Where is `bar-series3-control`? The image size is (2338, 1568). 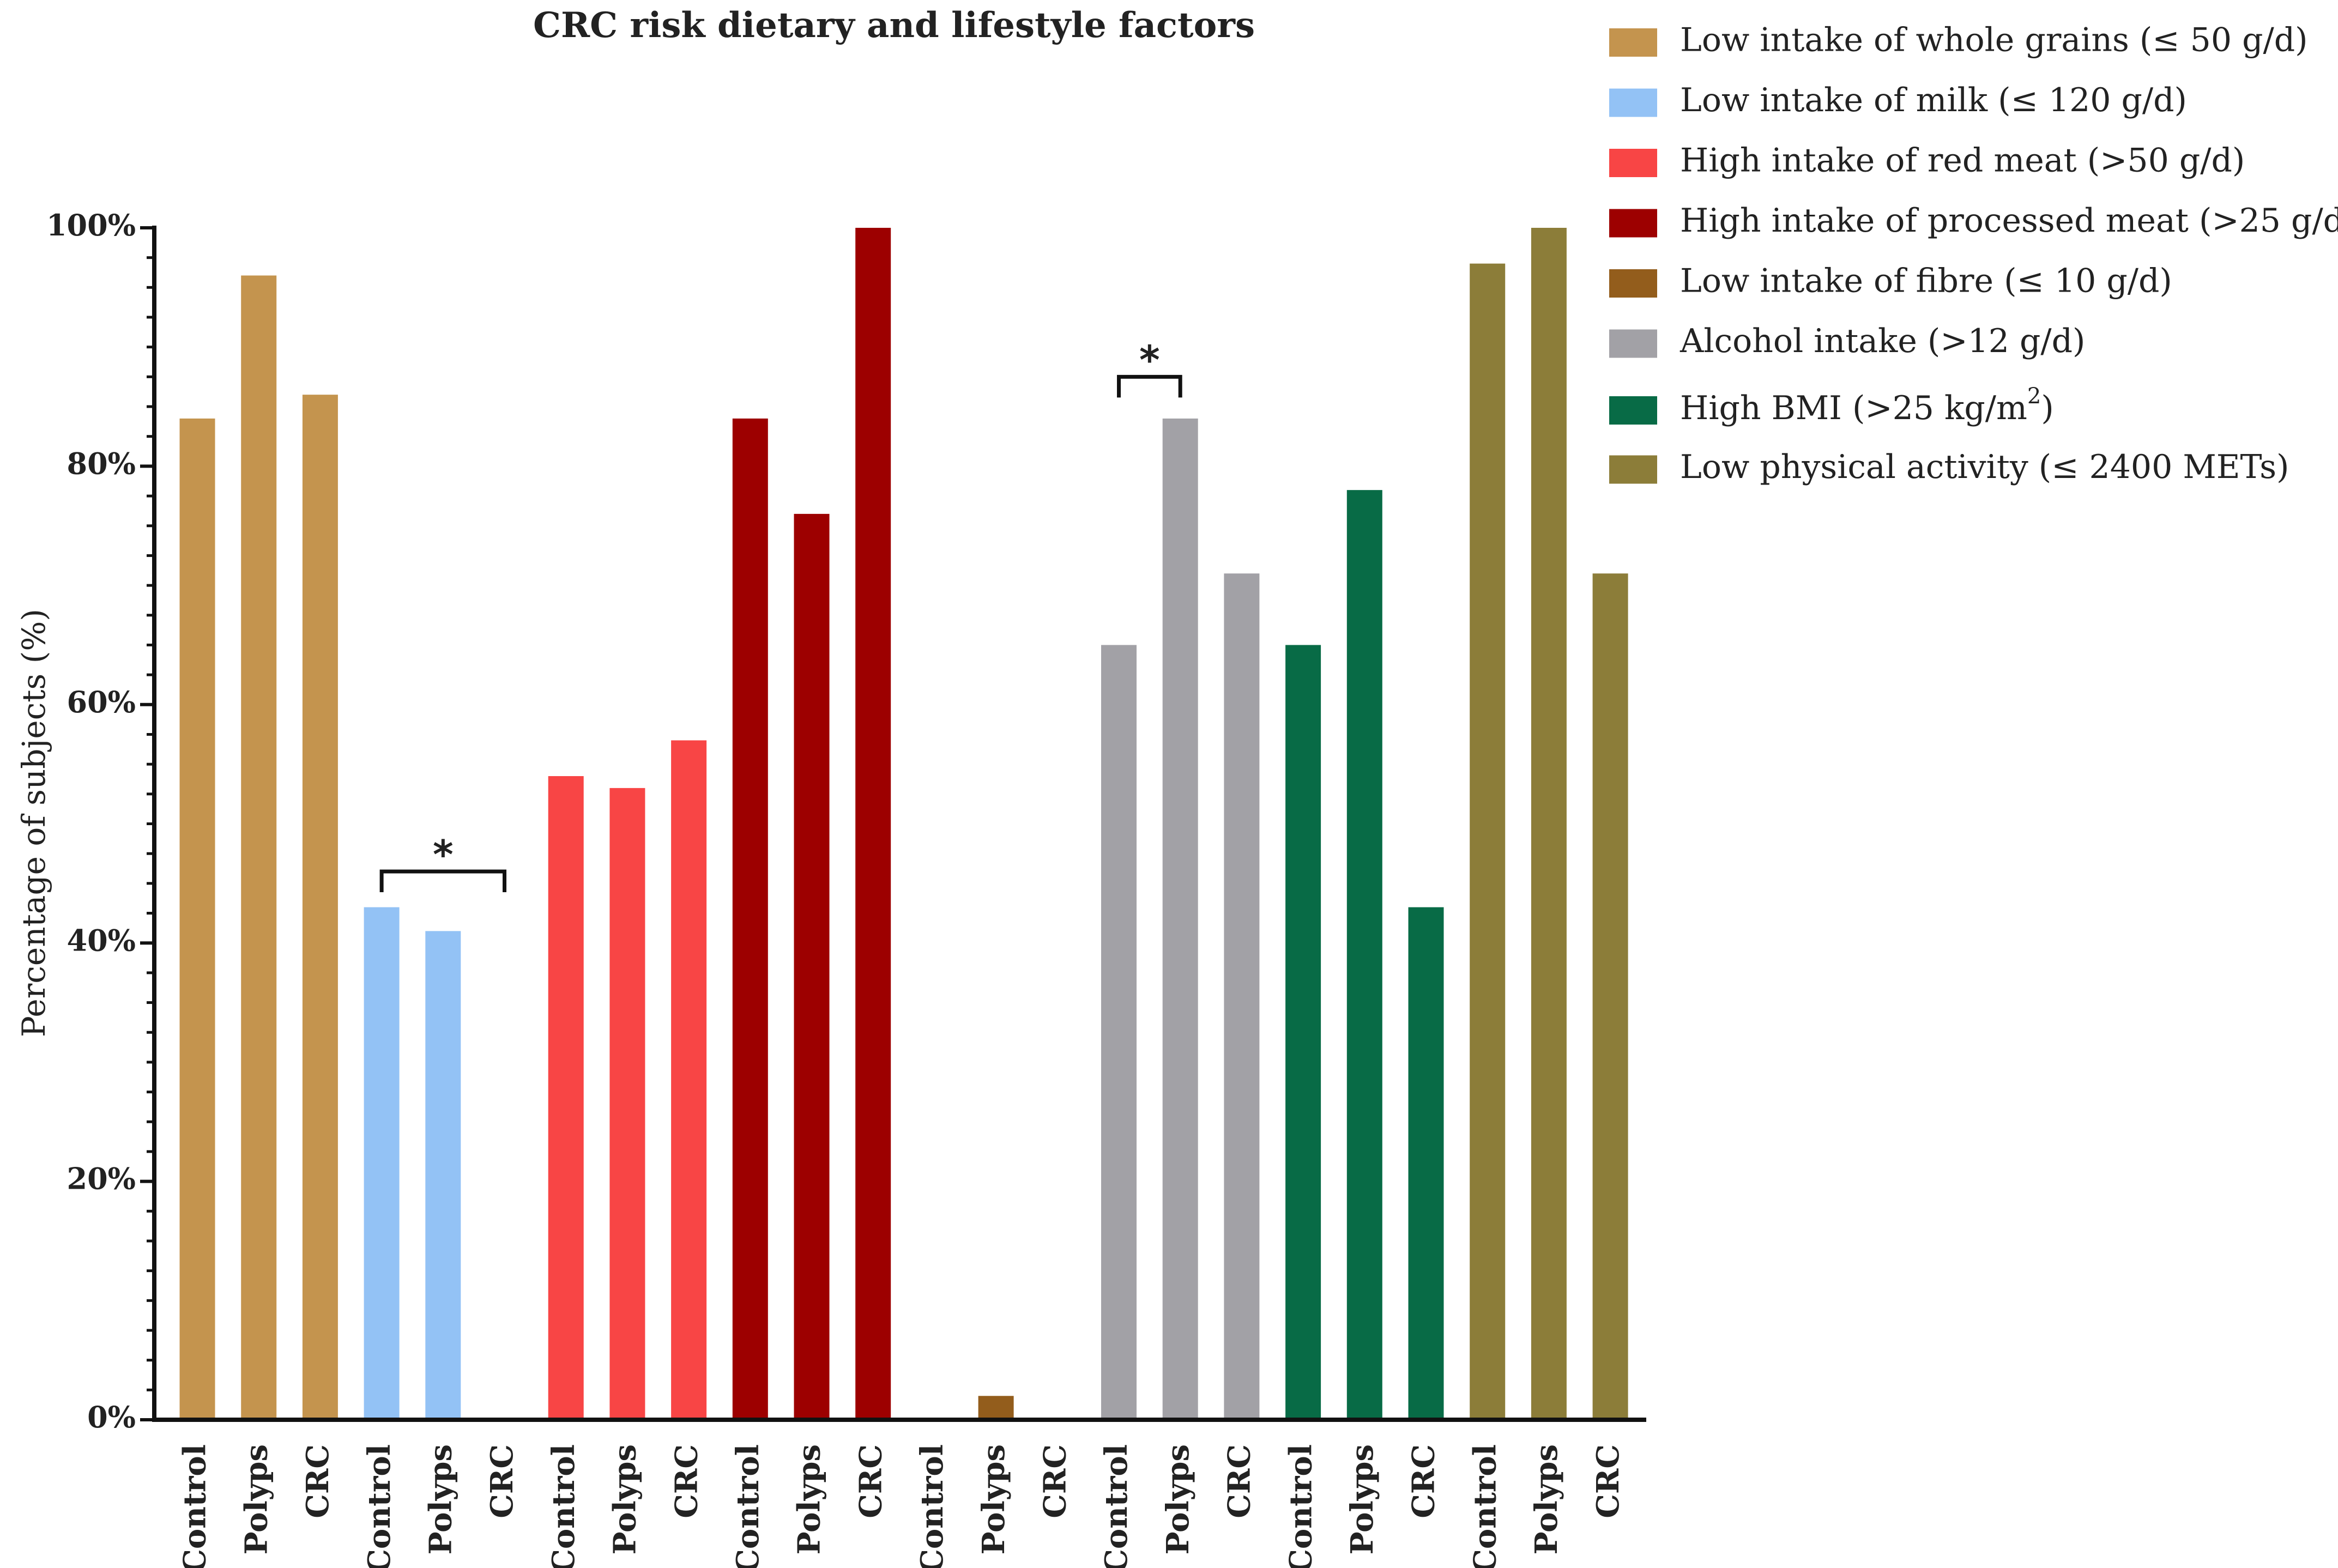 bar-series3-control is located at coordinates (750, 919).